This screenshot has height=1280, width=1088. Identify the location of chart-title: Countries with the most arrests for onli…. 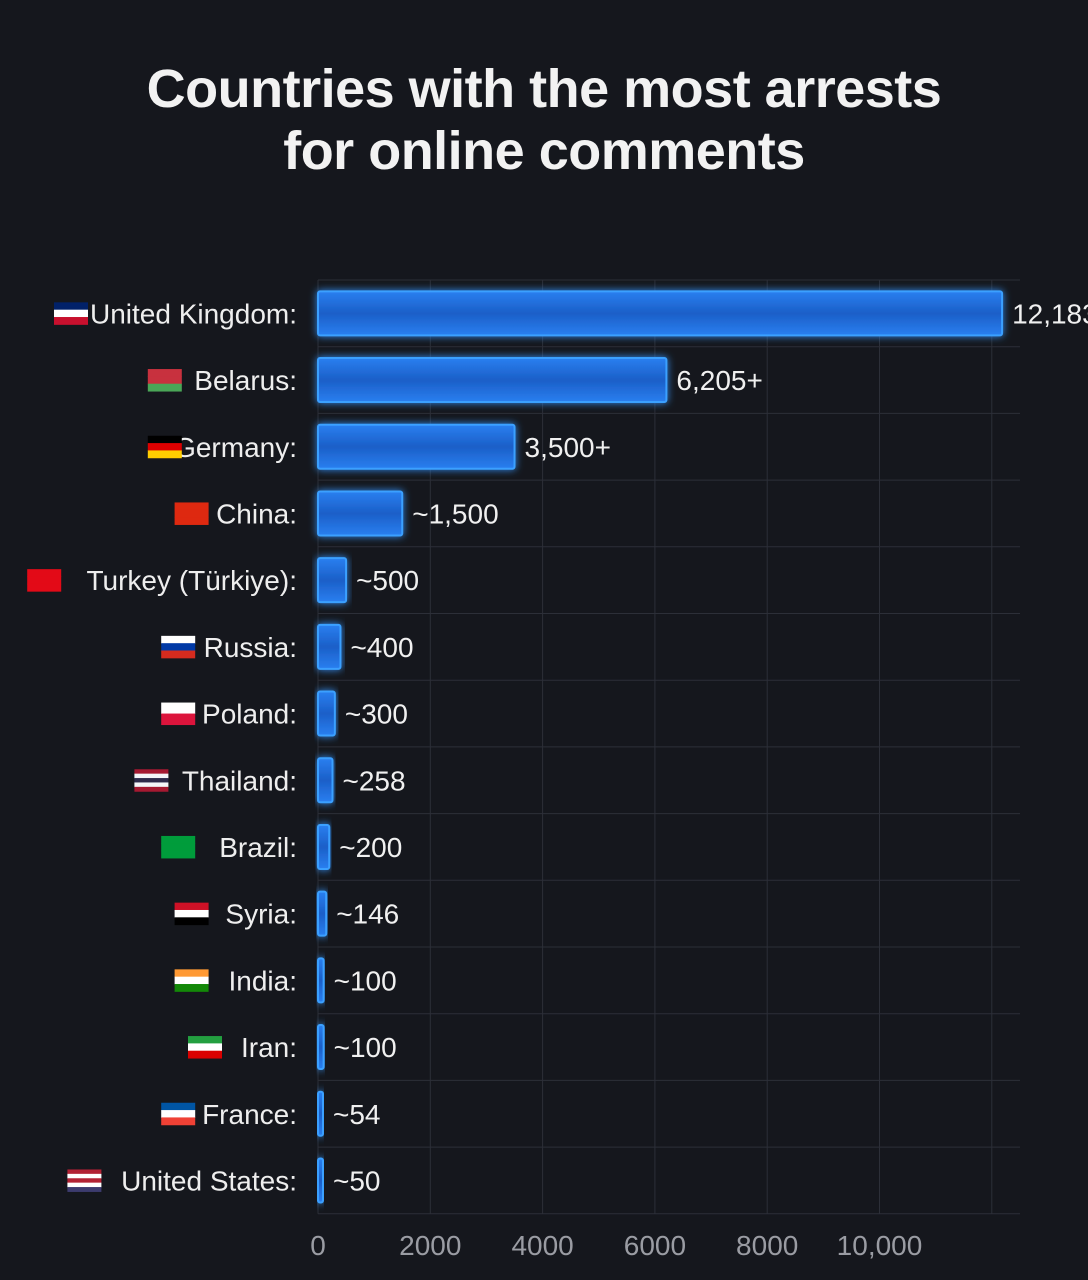
(544, 120).